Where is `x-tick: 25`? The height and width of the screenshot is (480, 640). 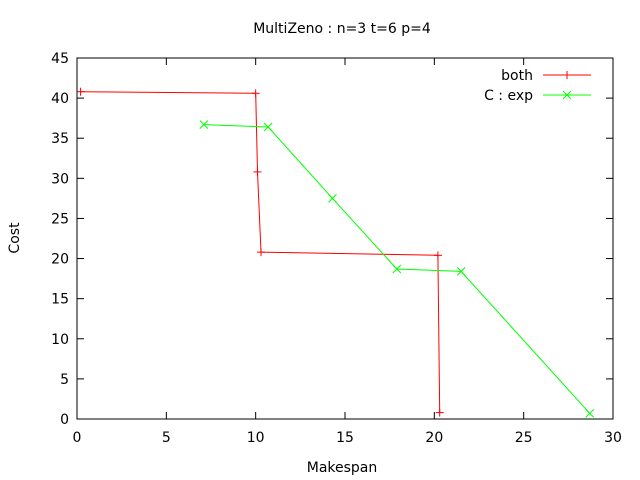 x-tick: 25 is located at coordinates (524, 252).